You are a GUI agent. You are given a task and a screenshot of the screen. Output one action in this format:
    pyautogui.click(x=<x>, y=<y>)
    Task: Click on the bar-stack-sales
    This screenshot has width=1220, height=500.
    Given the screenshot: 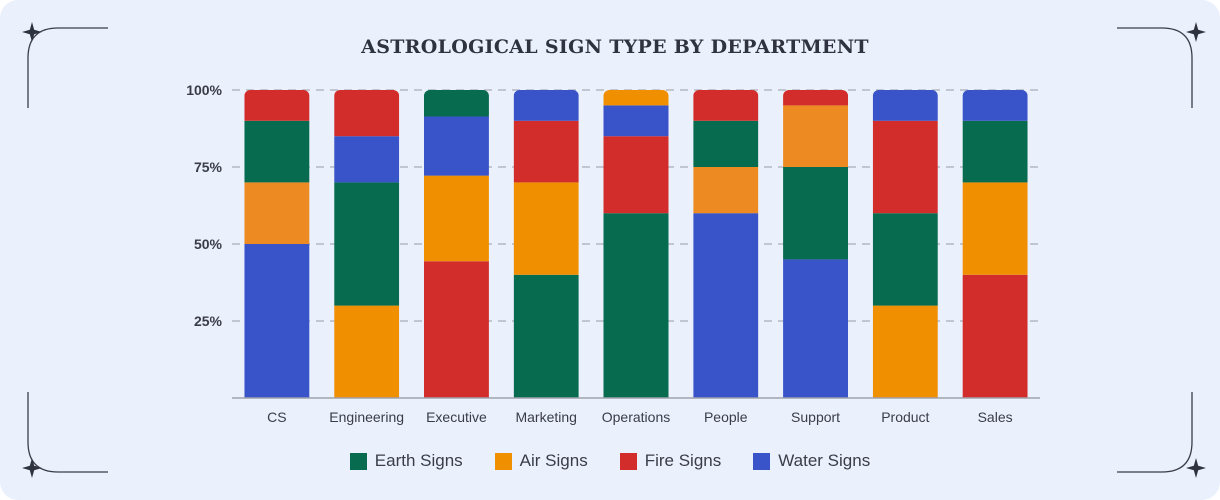 What is the action you would take?
    pyautogui.click(x=995, y=244)
    